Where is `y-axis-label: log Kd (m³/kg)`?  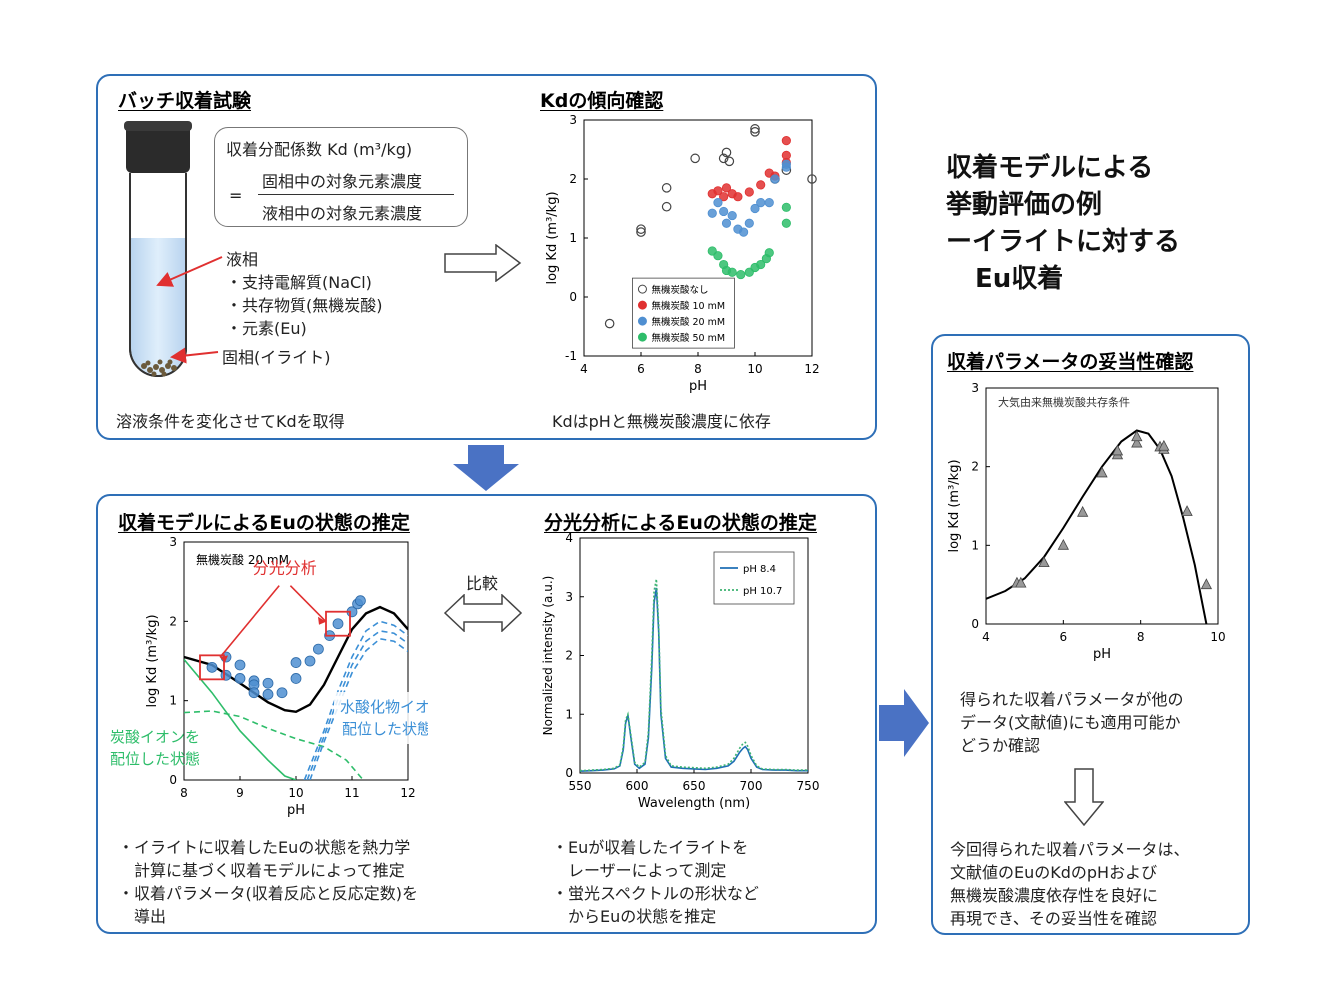
y-axis-label: log Kd (m³/kg) is located at coordinates (152, 660).